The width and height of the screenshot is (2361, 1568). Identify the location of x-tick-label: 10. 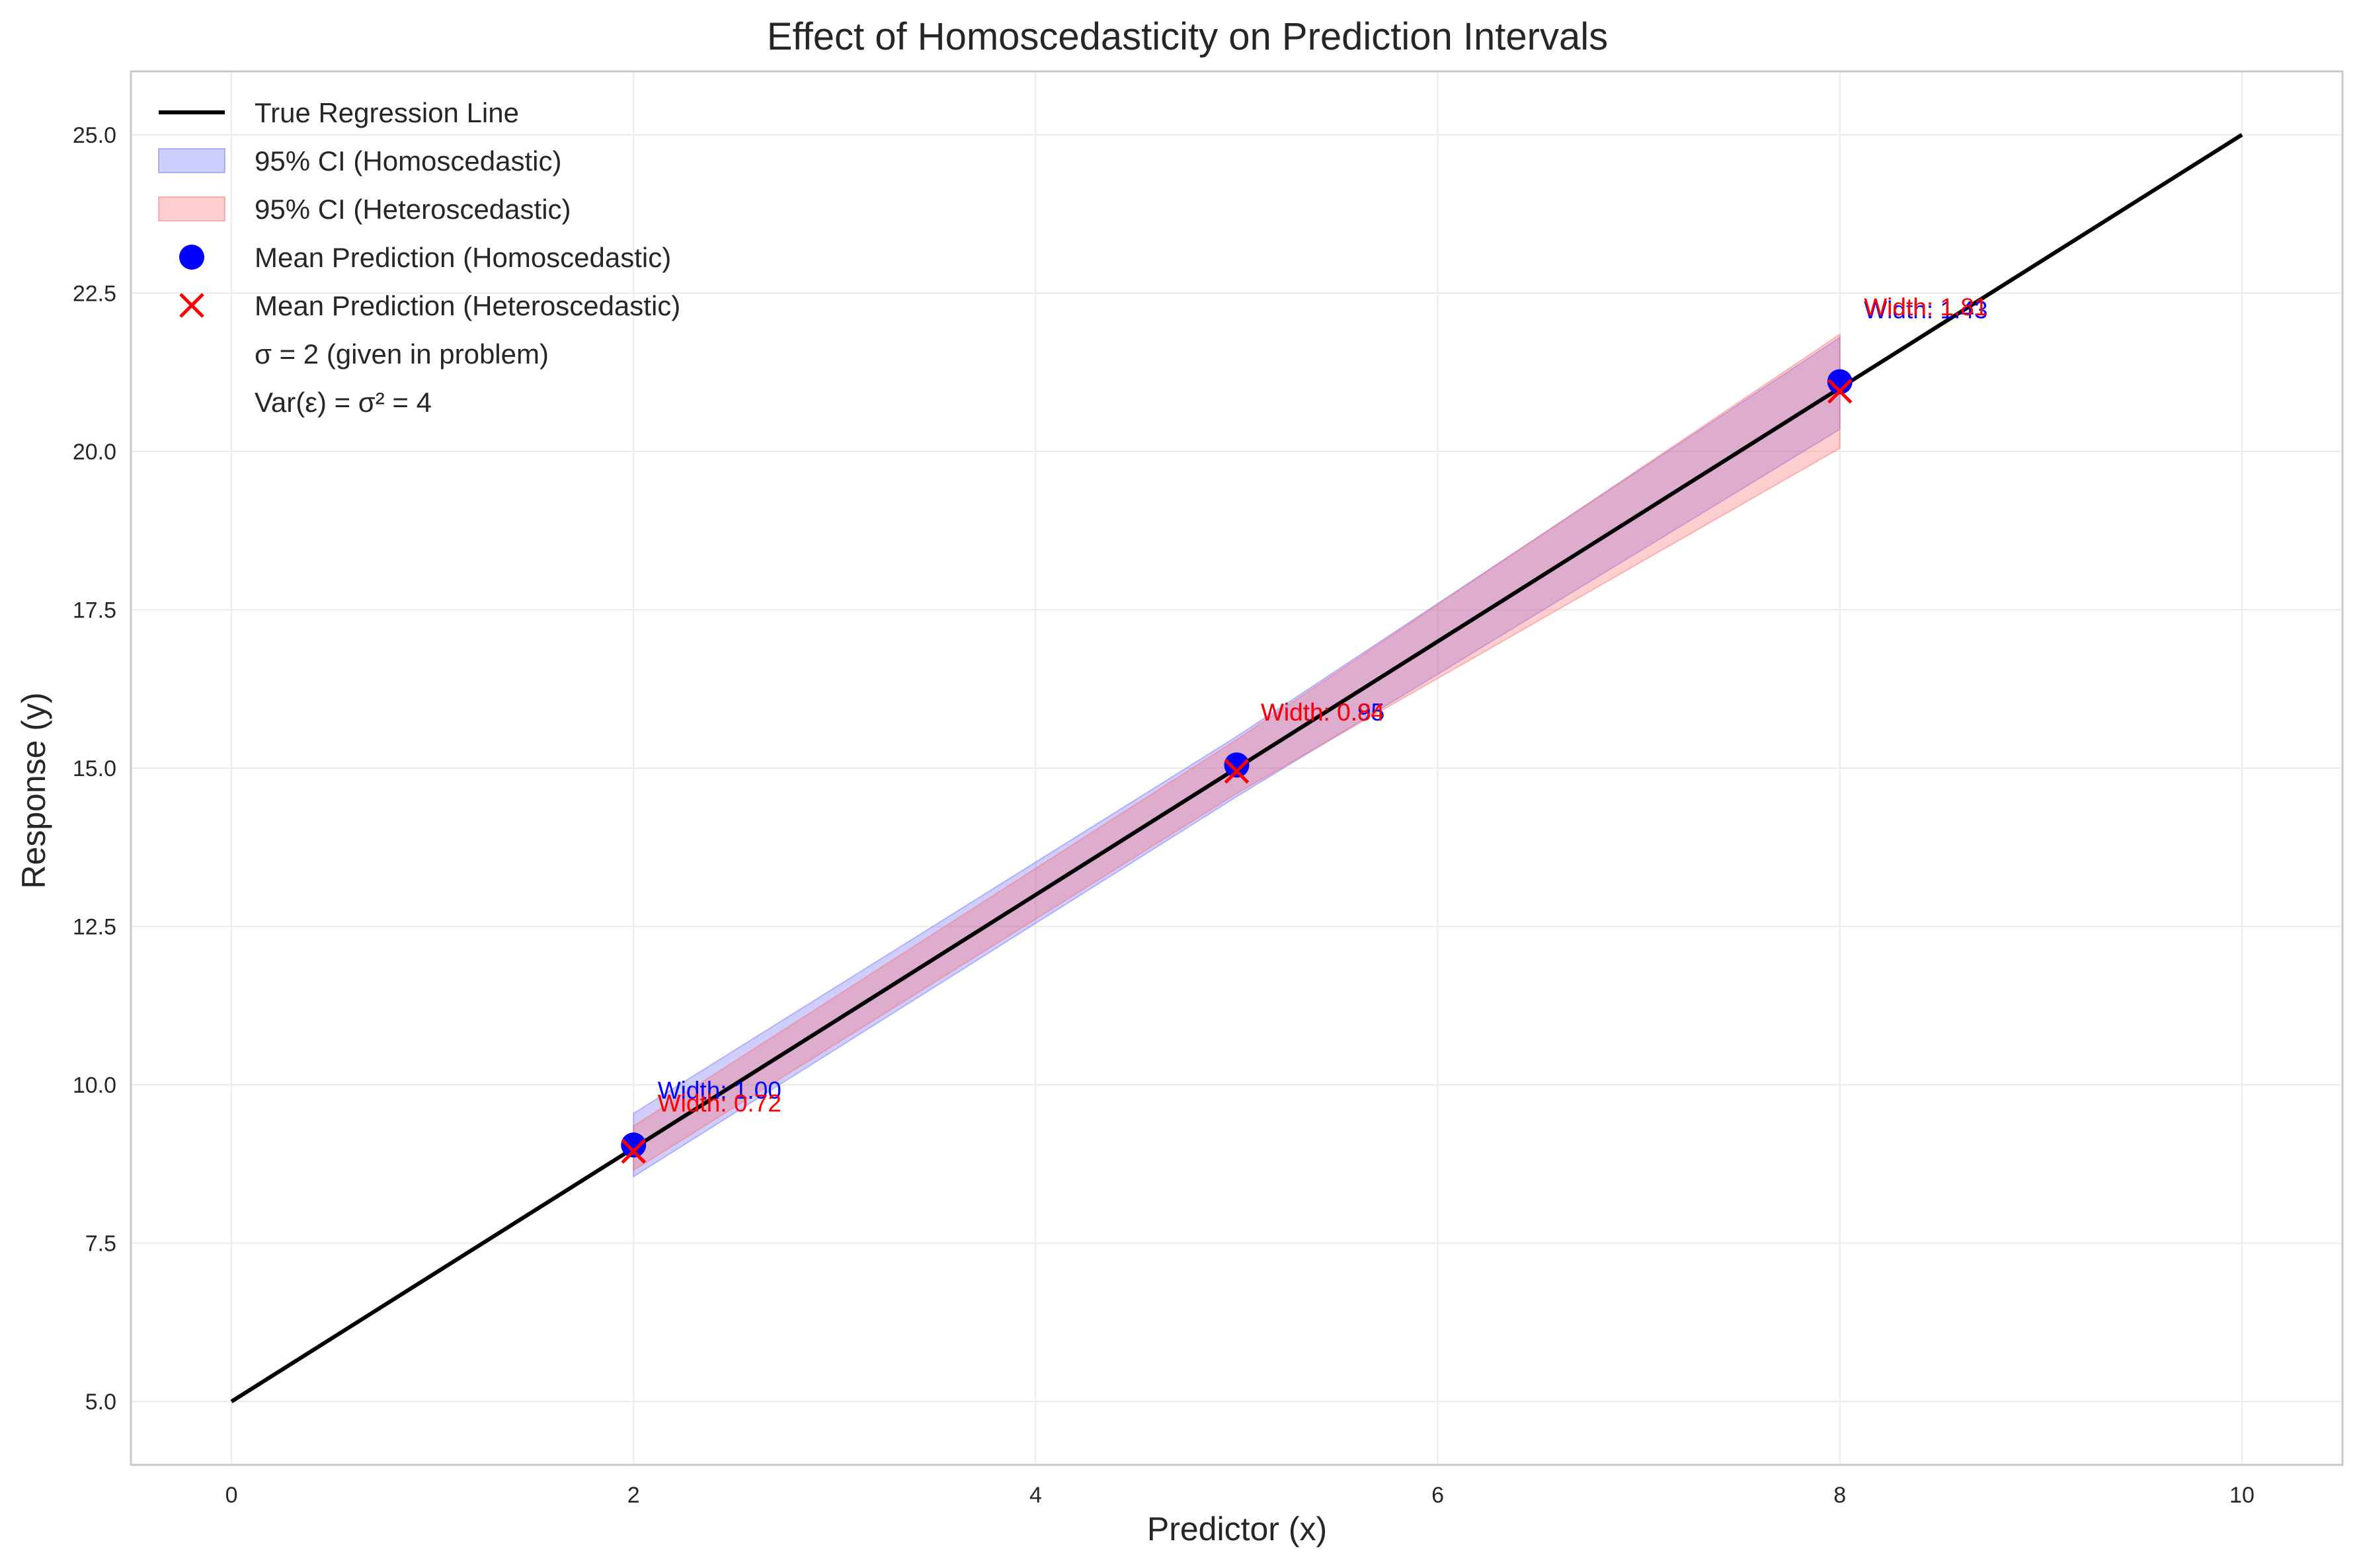
(2242, 1495).